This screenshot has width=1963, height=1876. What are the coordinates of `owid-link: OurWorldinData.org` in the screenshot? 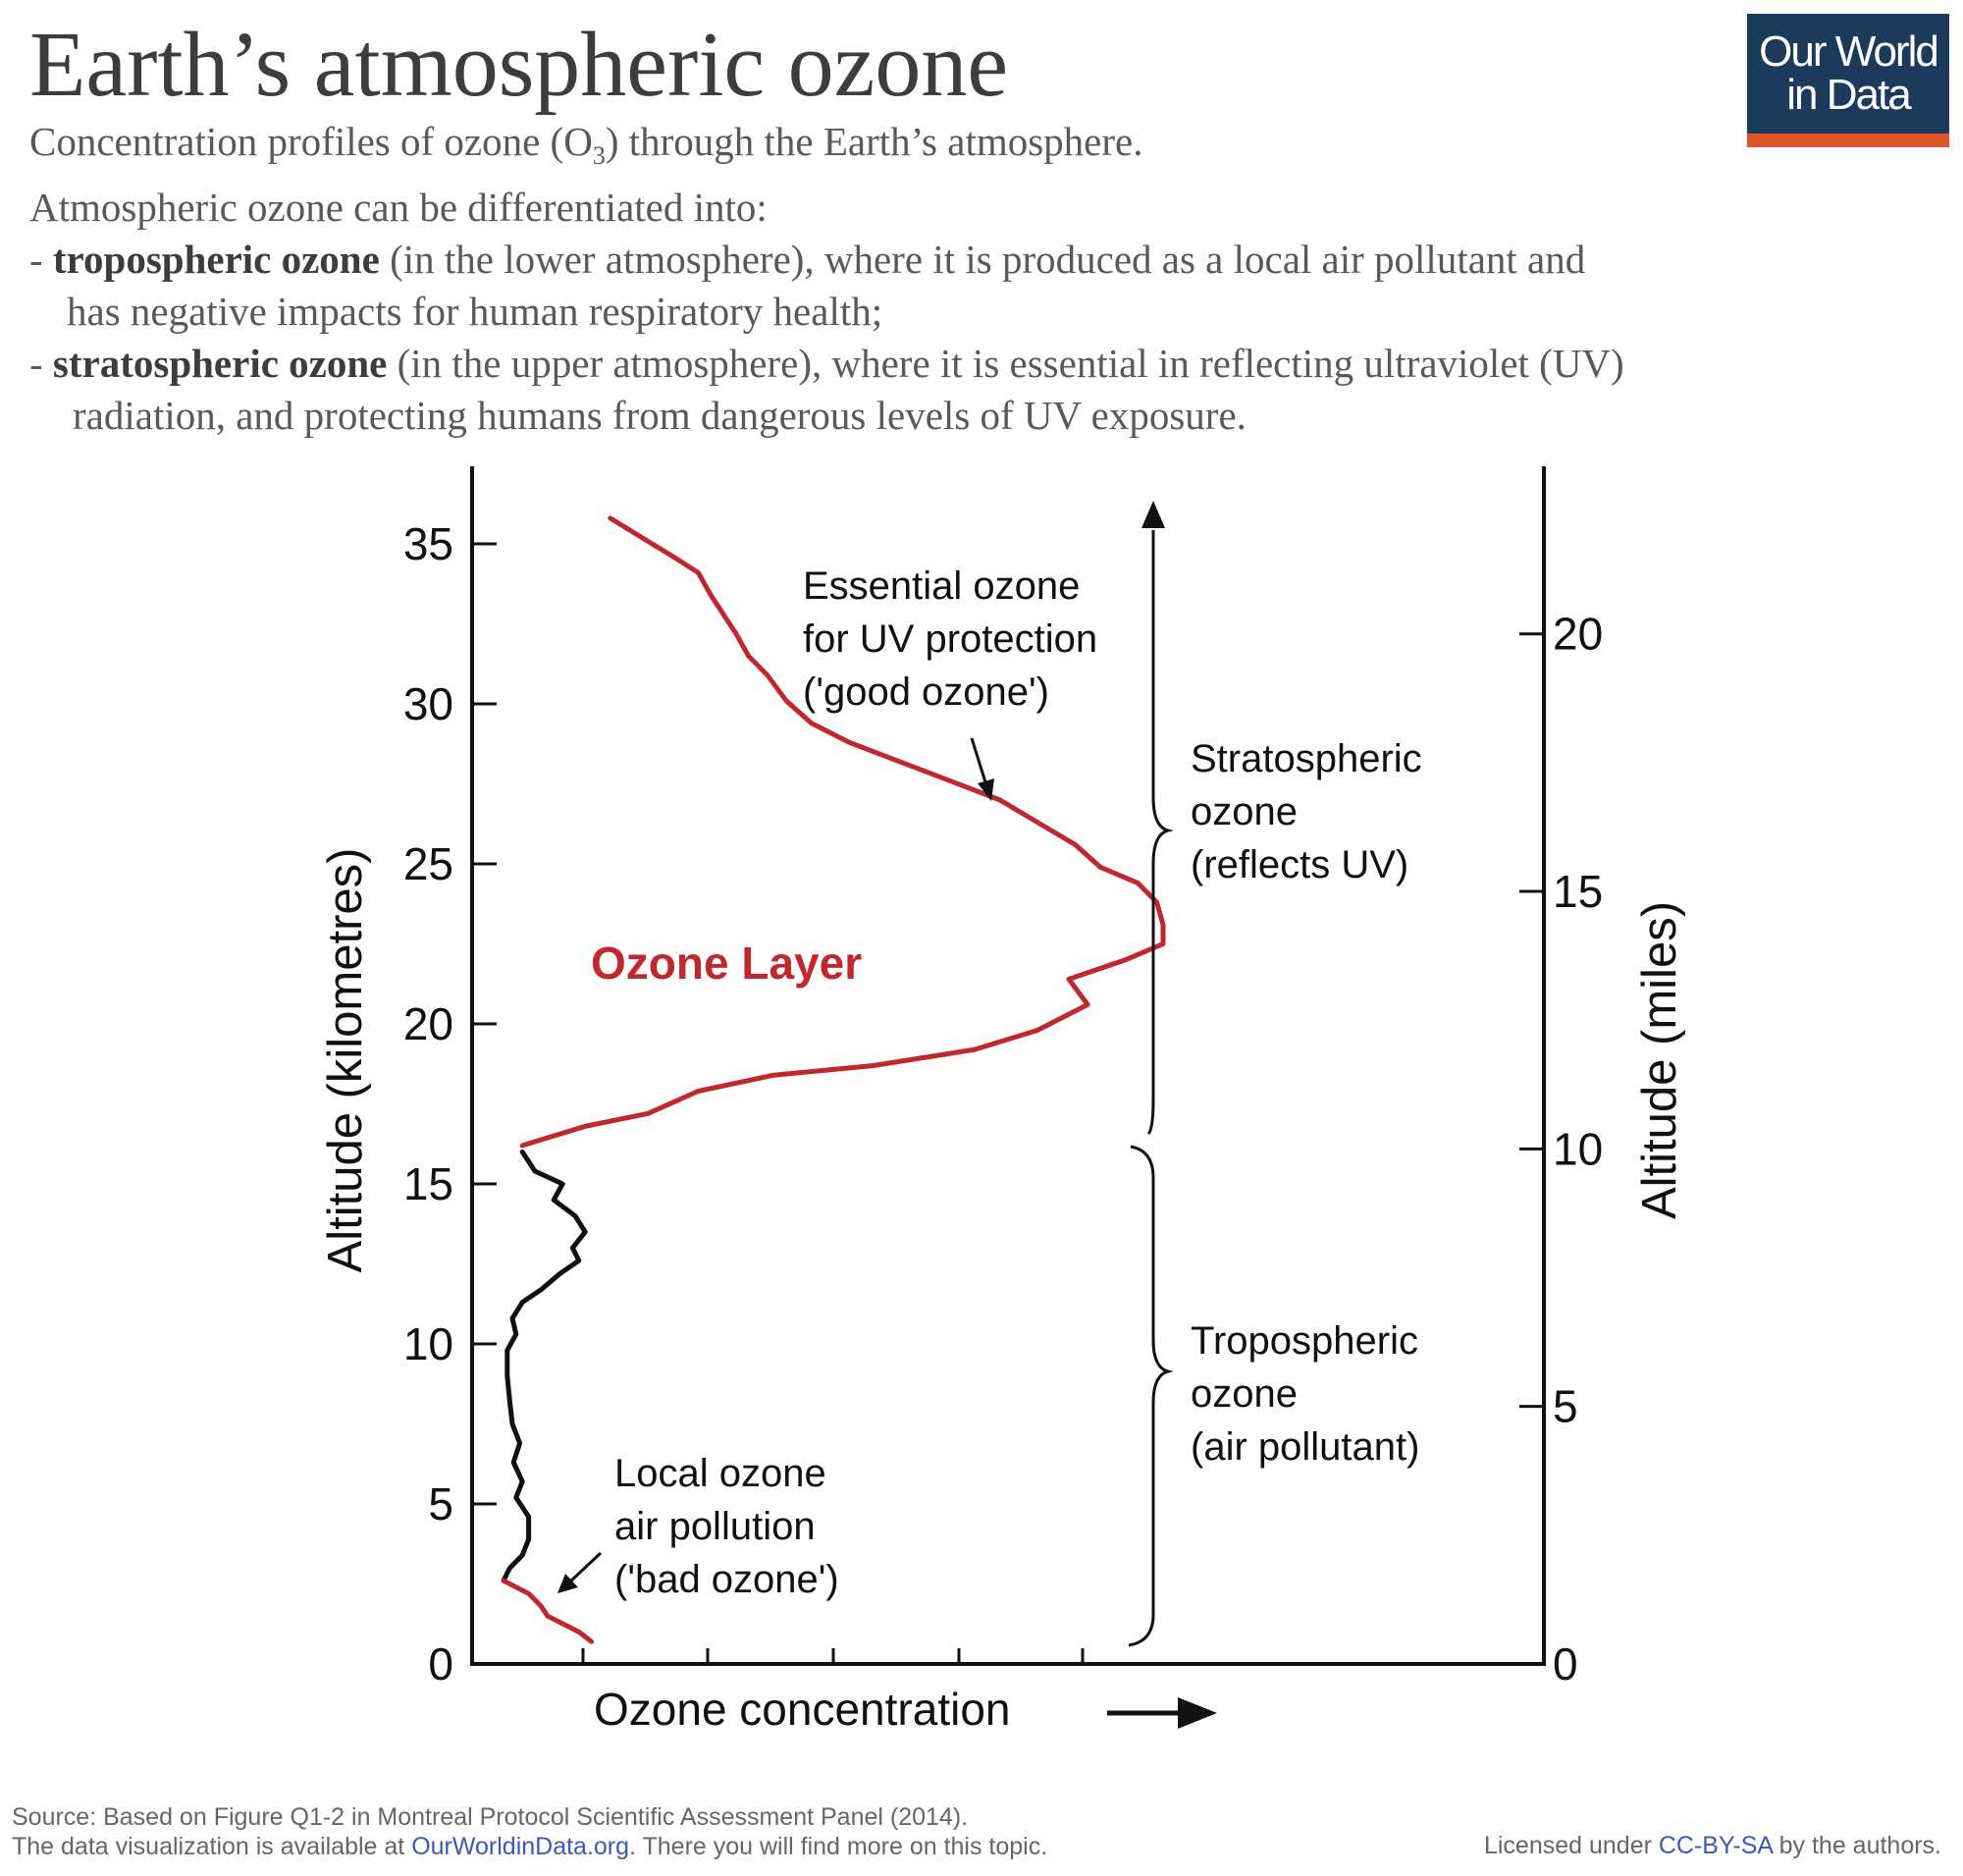 It's located at (521, 1847).